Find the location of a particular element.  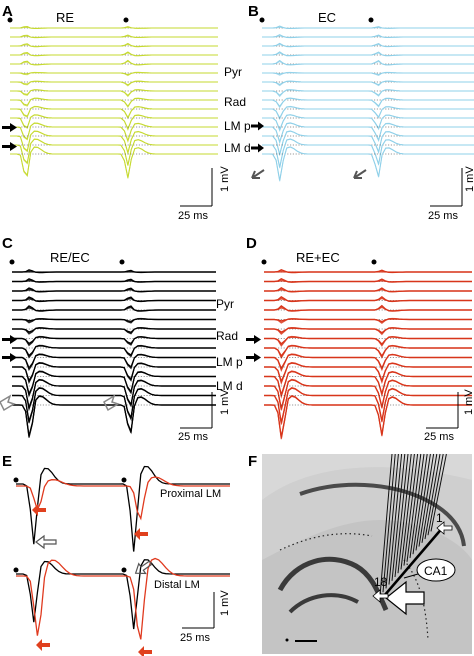

panel-c-traces is located at coordinates (114, 353).